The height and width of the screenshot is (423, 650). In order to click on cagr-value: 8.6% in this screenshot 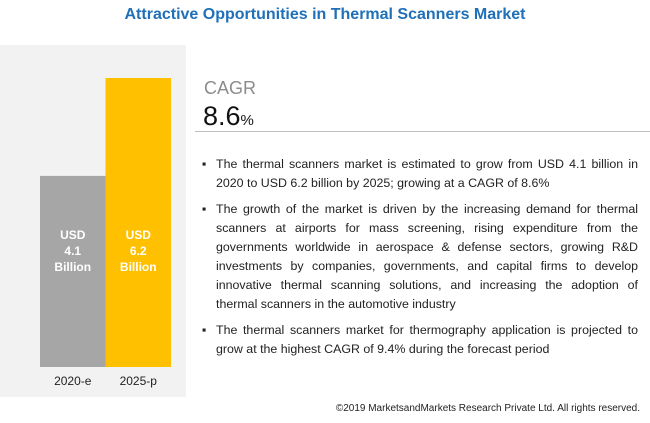, I will do `click(228, 116)`.